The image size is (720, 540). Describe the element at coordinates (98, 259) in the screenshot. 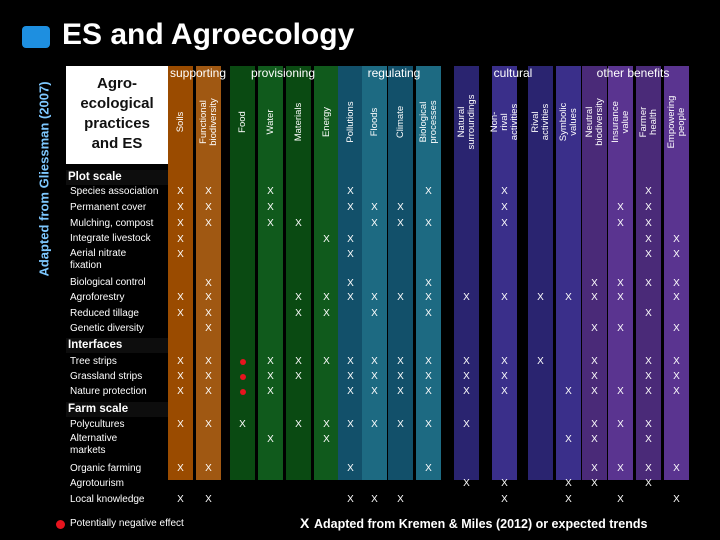

I see `row-label: Aerial nitrate fixation` at that location.